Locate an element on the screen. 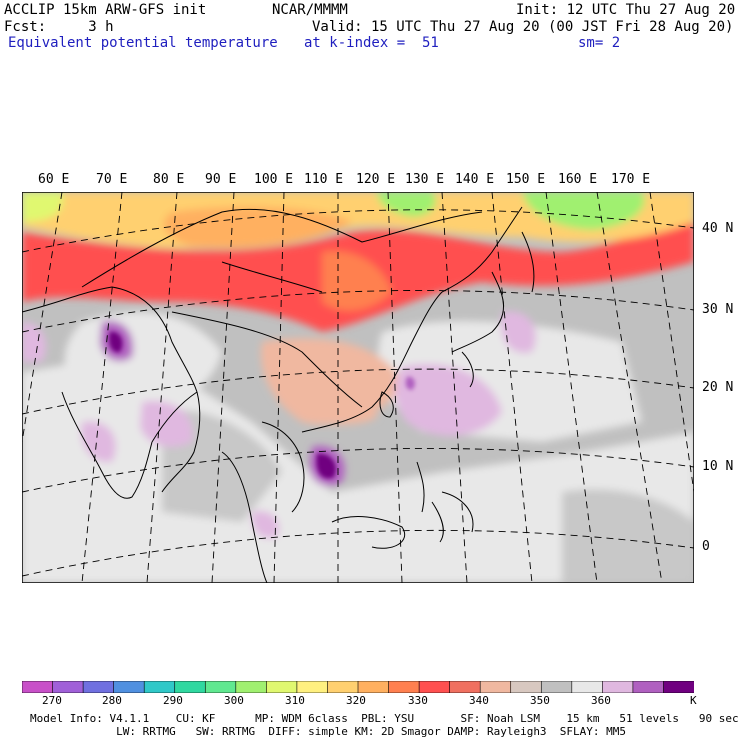 This screenshot has width=740, height=740. colorbar-tick: 270 is located at coordinates (52, 700).